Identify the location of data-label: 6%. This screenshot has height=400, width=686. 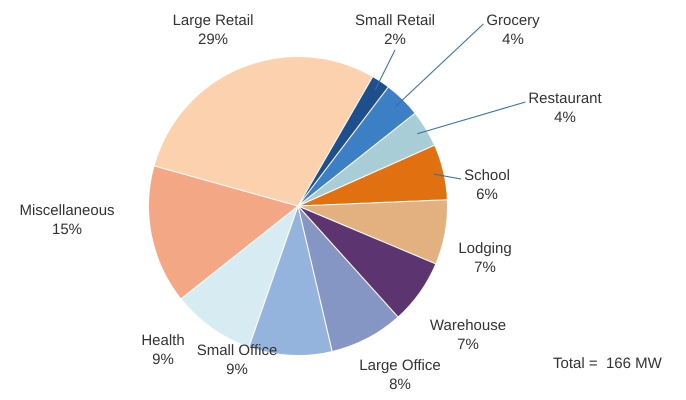
(487, 195).